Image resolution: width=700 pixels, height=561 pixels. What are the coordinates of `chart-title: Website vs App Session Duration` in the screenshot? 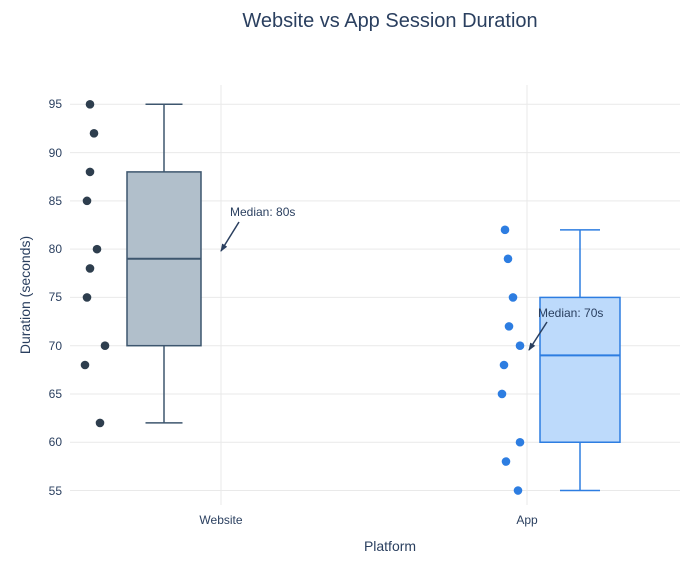 It's located at (390, 21).